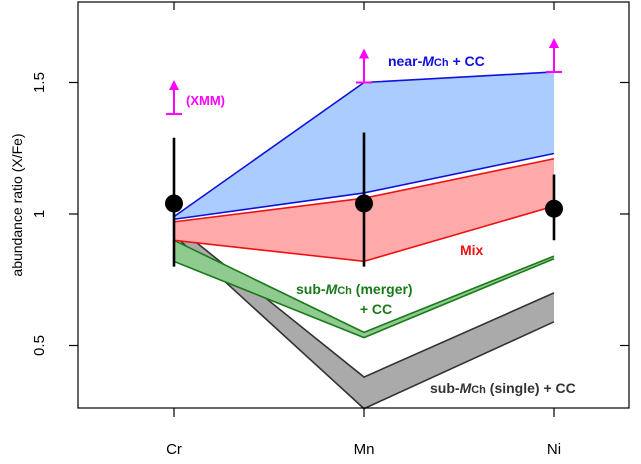  What do you see at coordinates (554, 208) in the screenshot?
I see `data-point-ni` at bounding box center [554, 208].